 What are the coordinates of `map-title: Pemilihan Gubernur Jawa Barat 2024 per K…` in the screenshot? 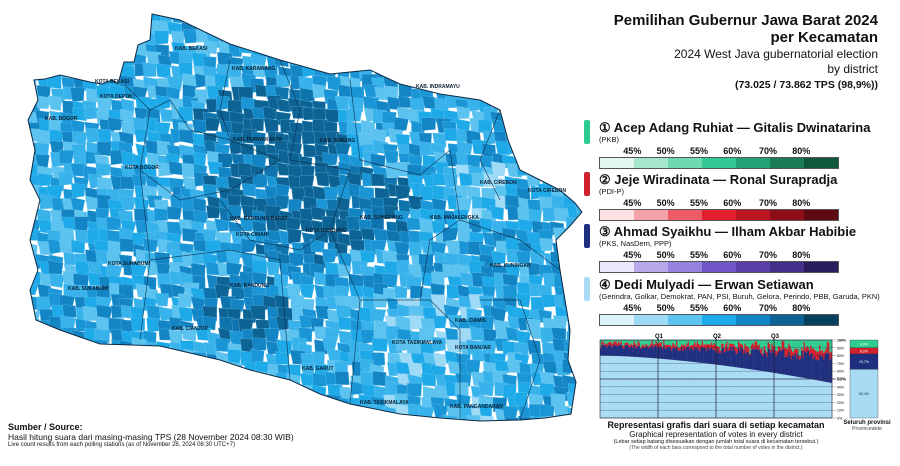 It's located at (746, 51).